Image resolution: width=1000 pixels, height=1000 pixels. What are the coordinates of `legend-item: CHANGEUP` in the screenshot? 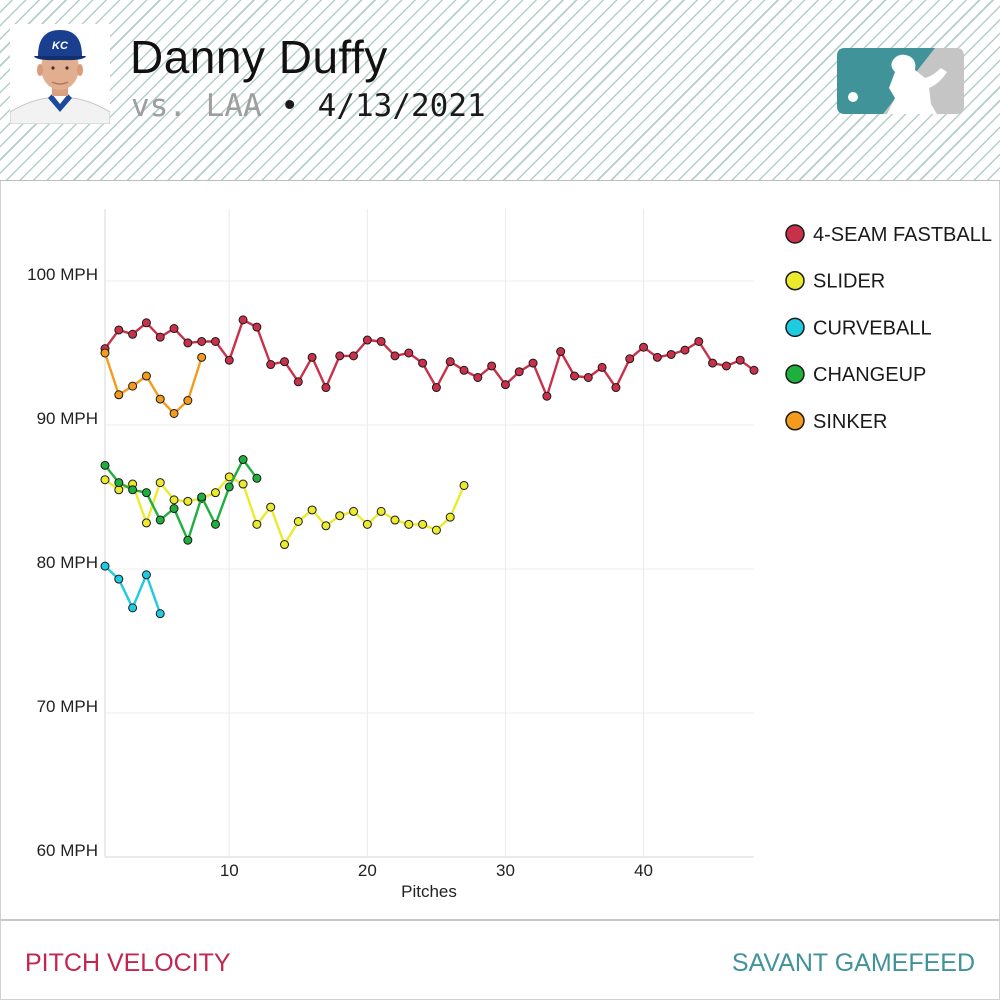 It's located at (855, 375).